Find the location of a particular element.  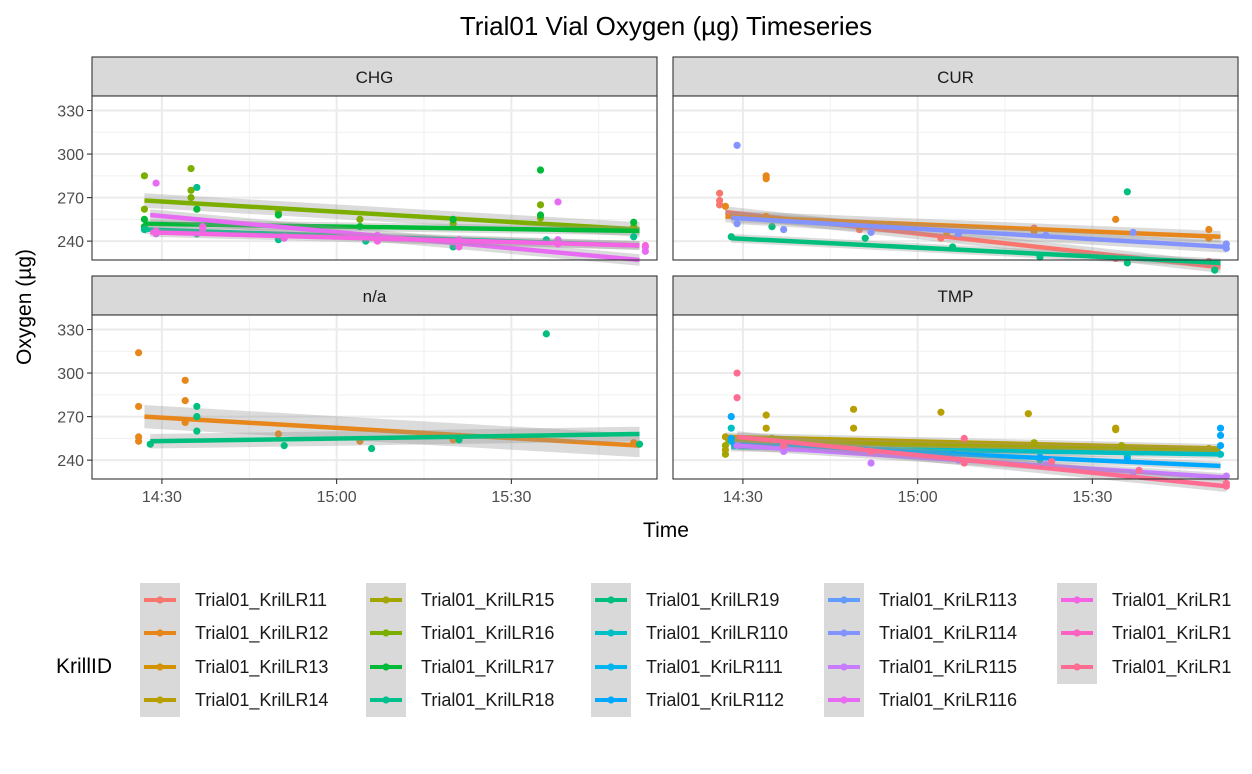

y-tick-label: 330 is located at coordinates (70, 112).